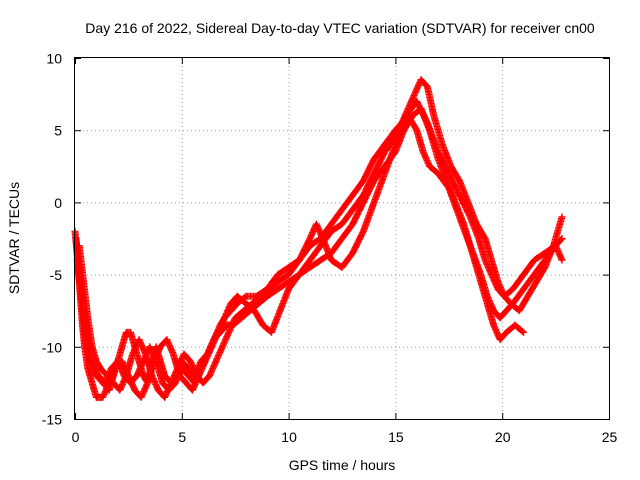  Describe the element at coordinates (289, 437) in the screenshot. I see `x-tick-label: 10` at that location.